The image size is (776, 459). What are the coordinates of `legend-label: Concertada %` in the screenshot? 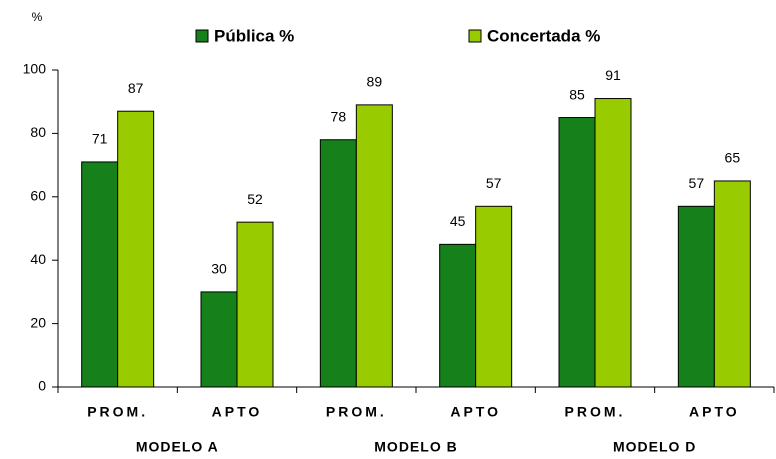 It's located at (543, 35).